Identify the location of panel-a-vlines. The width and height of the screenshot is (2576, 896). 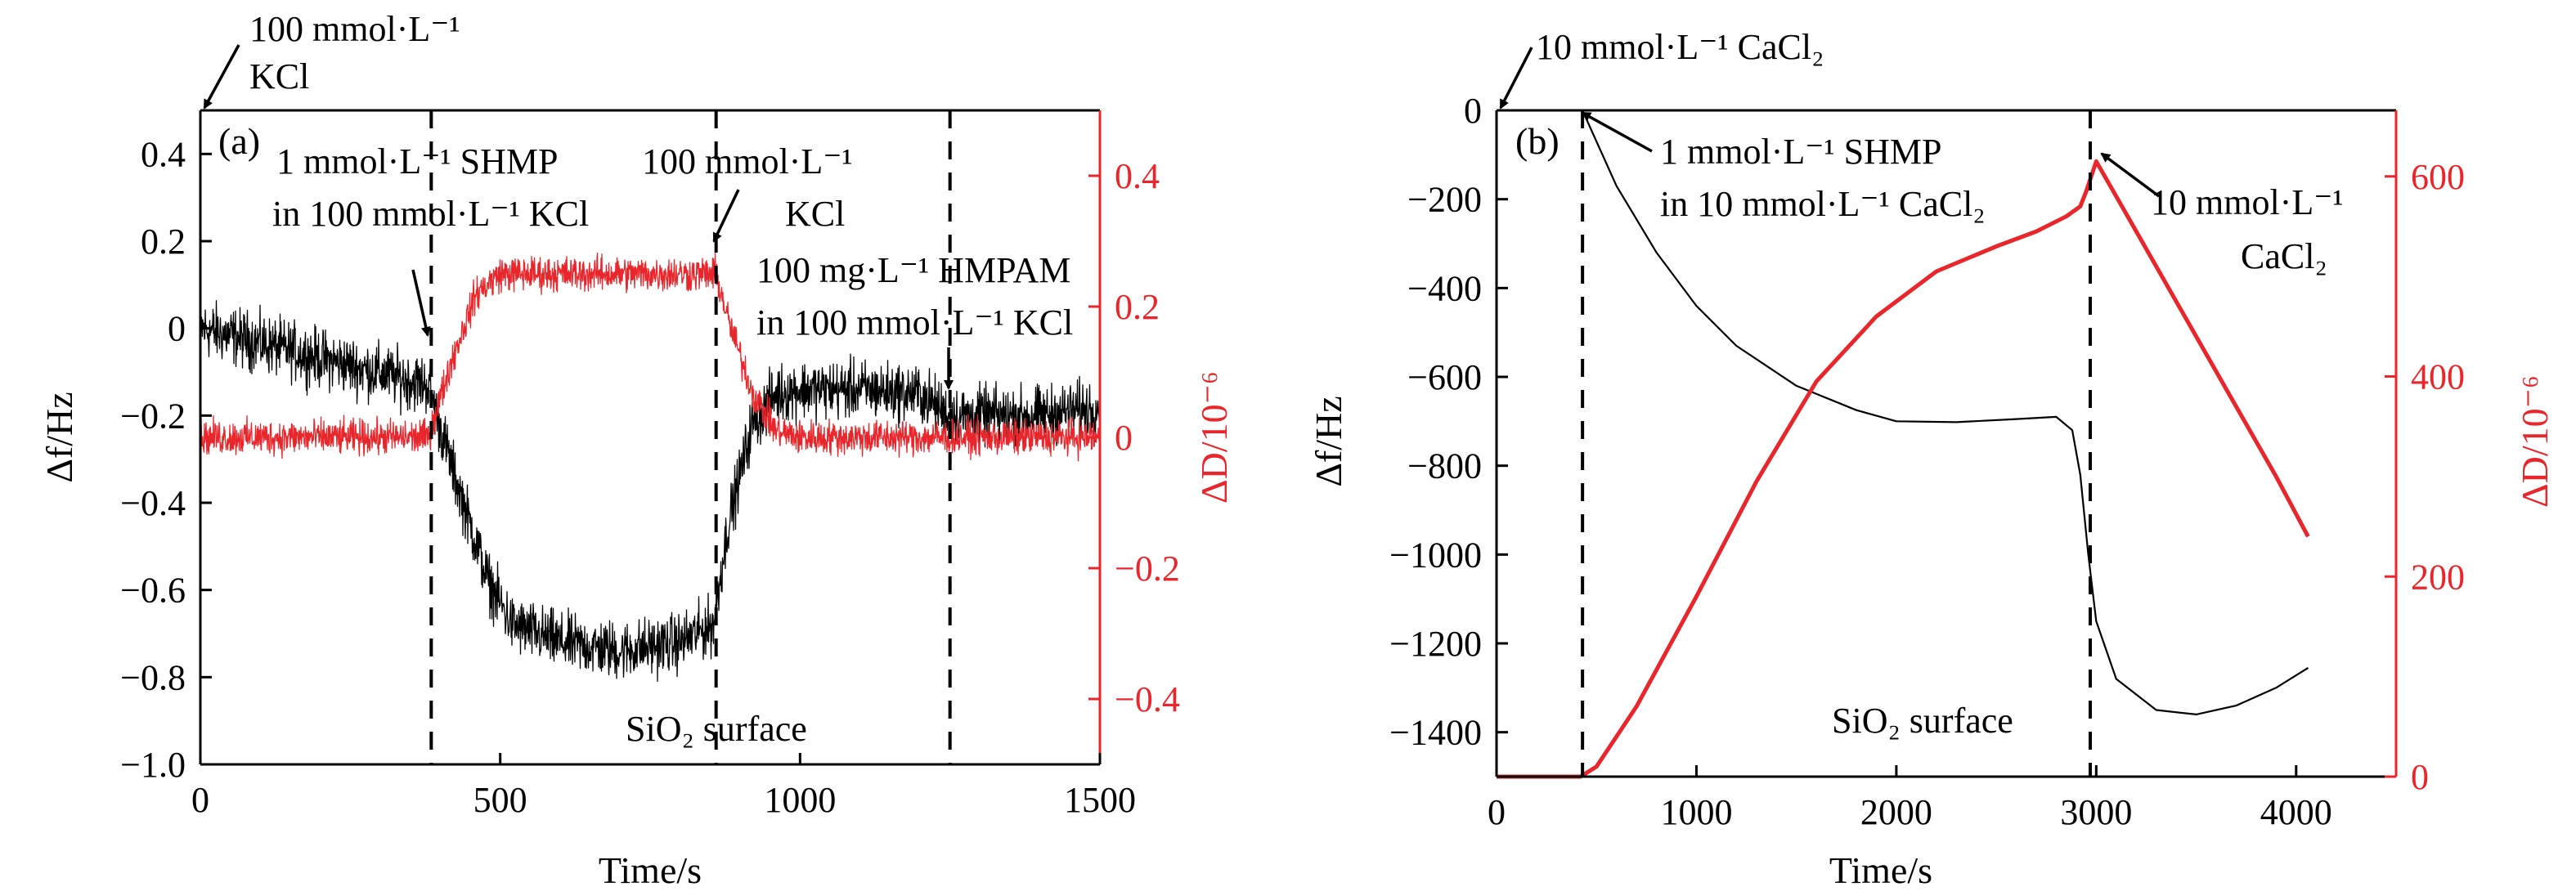
(690, 437).